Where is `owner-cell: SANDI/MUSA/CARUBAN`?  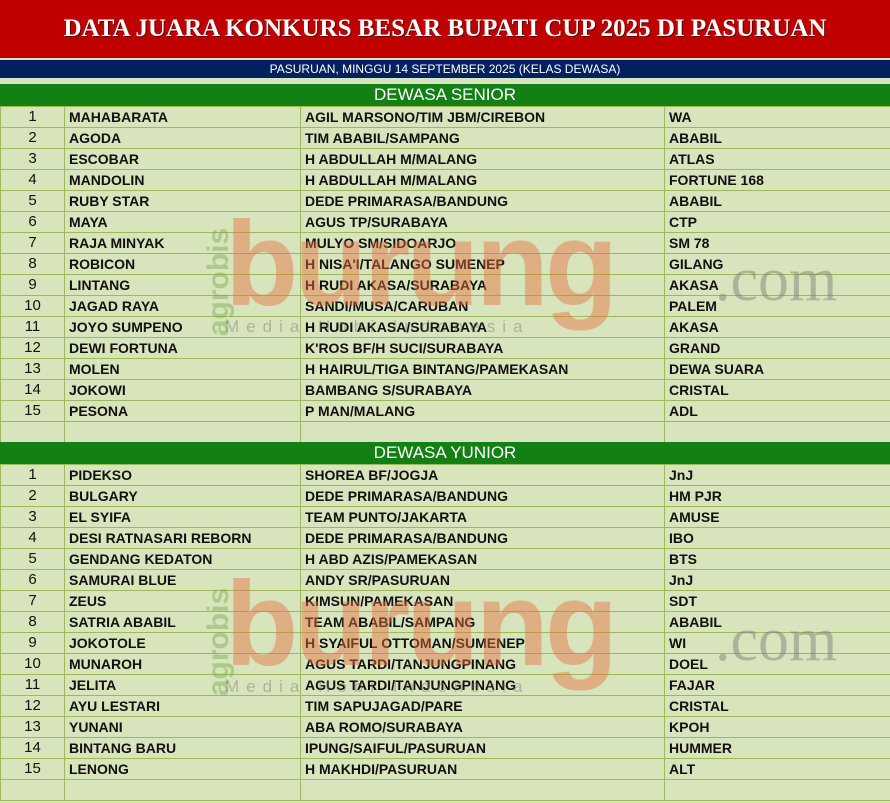 owner-cell: SANDI/MUSA/CARUBAN is located at coordinates (482, 306).